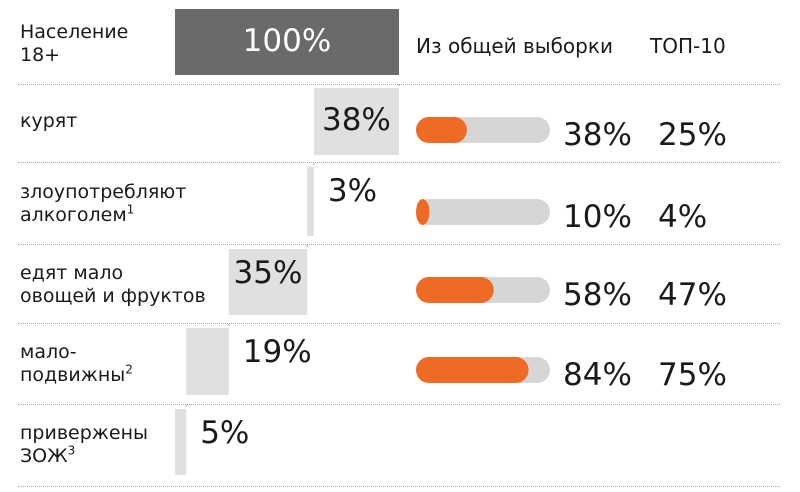  I want to click on sample-value-label: 10%, so click(597, 217).